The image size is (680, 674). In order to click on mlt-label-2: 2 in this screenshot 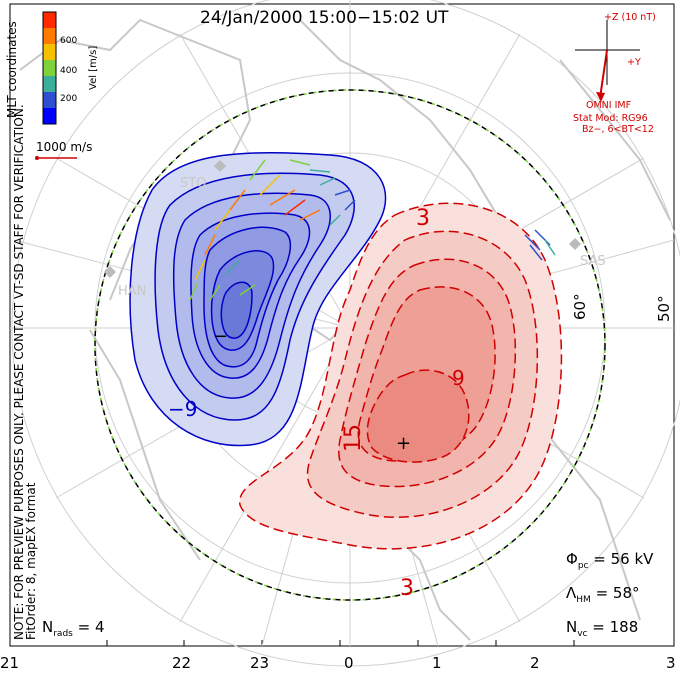, I will do `click(535, 663)`.